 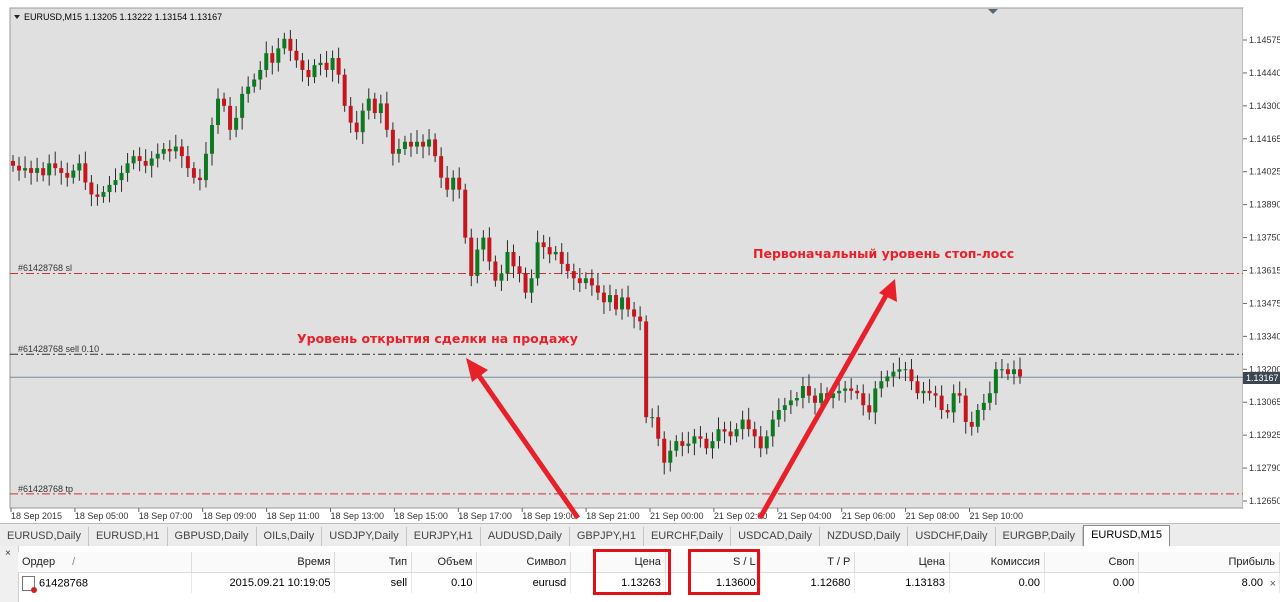 I want to click on x-tick-label: 18 Sep 11:00, so click(x=293, y=516).